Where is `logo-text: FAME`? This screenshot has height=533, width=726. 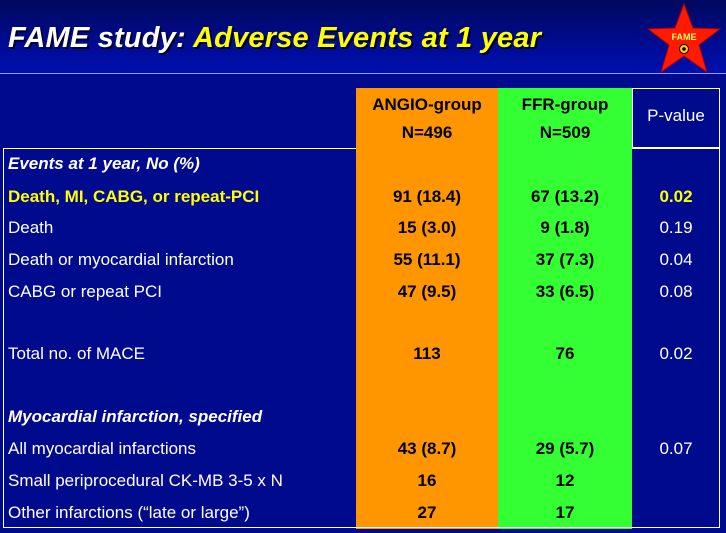
logo-text: FAME is located at coordinates (683, 37).